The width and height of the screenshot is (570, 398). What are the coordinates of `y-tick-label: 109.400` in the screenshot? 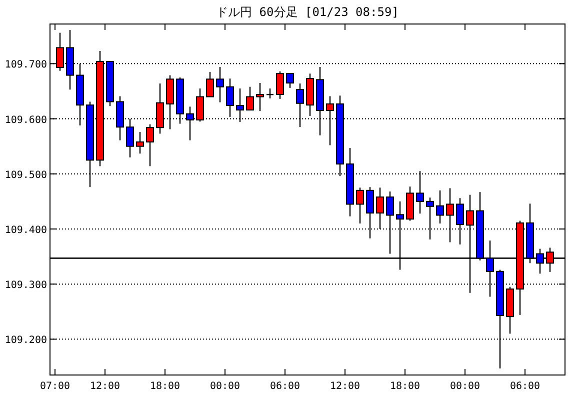 It's located at (25, 230).